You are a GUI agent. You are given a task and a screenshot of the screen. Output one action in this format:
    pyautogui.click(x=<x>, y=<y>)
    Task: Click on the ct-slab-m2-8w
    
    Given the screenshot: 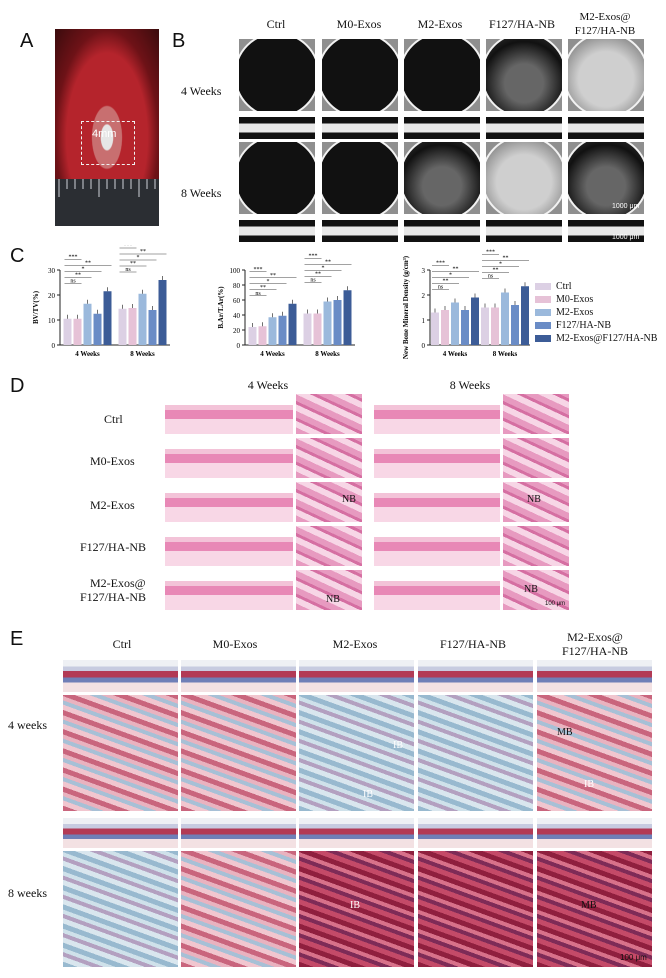 What is the action you would take?
    pyautogui.click(x=442, y=231)
    